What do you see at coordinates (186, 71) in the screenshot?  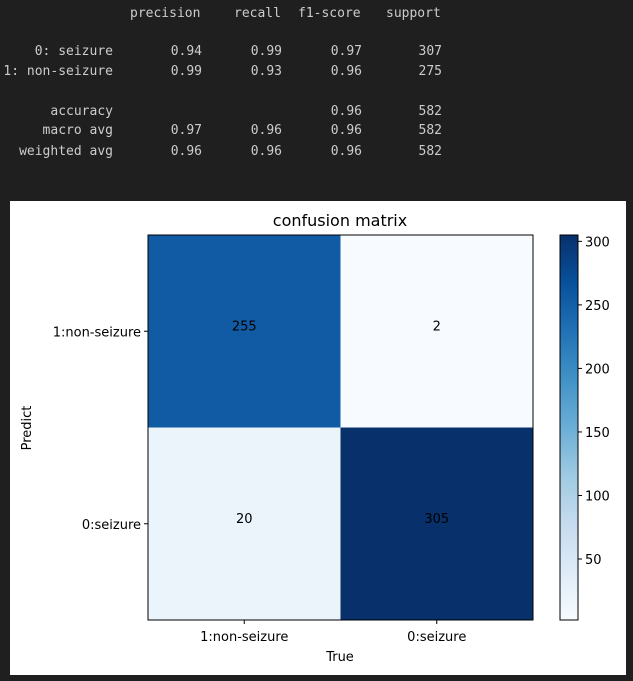 I see `row-precision: 0.99` at bounding box center [186, 71].